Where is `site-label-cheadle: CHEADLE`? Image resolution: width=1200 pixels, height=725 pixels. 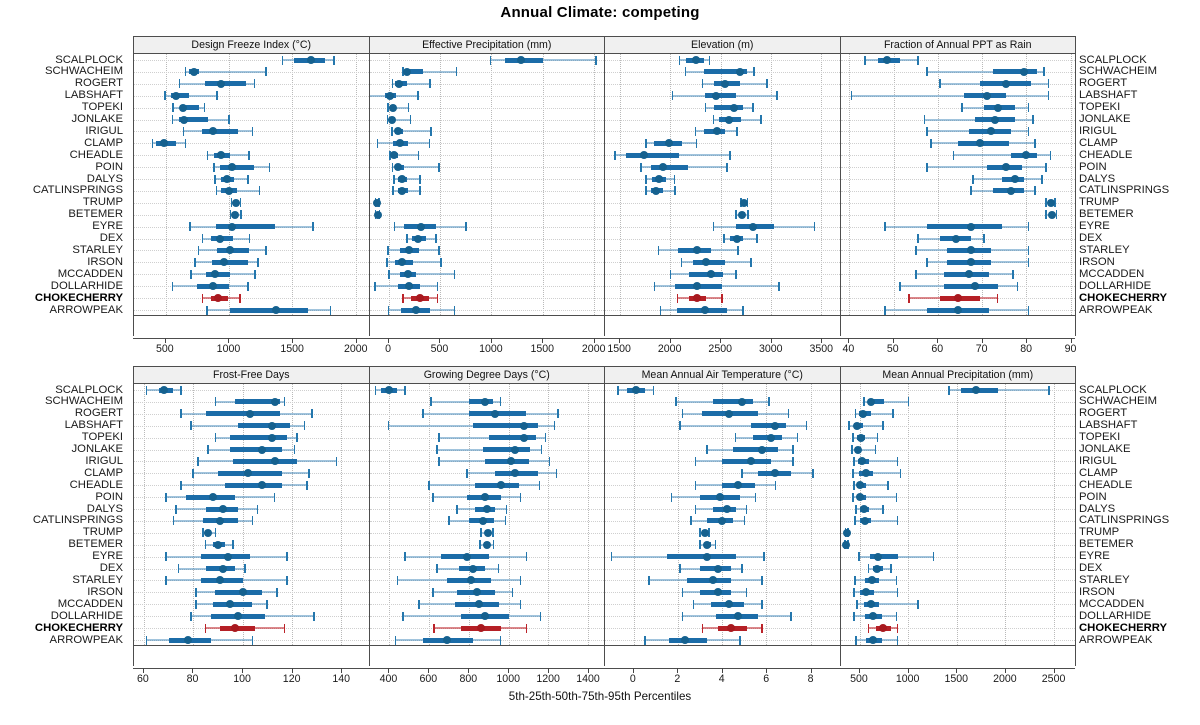 site-label-cheadle: CHEADLE is located at coordinates (96, 484).